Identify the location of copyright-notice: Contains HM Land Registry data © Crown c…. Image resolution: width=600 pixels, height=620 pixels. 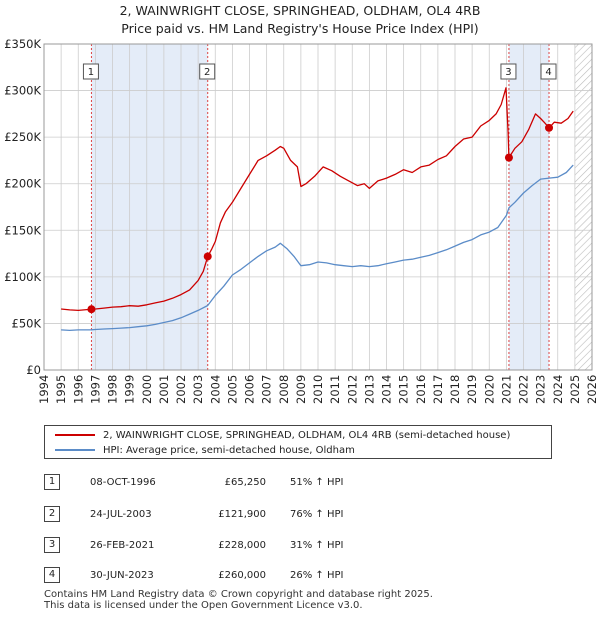
(238, 594).